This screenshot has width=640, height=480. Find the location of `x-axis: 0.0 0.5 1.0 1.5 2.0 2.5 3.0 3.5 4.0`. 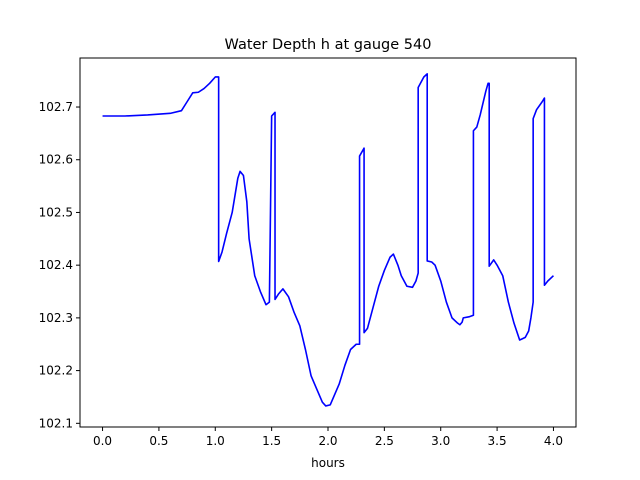

x-axis: 0.0 0.5 1.0 1.5 2.0 2.5 3.0 3.5 4.0 is located at coordinates (328, 437).